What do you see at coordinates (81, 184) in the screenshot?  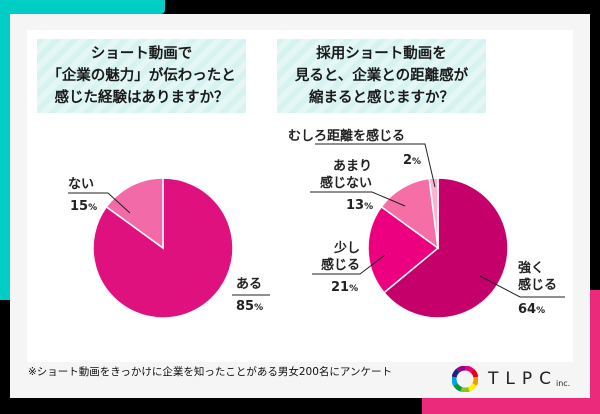 I see `label-nai: ない` at bounding box center [81, 184].